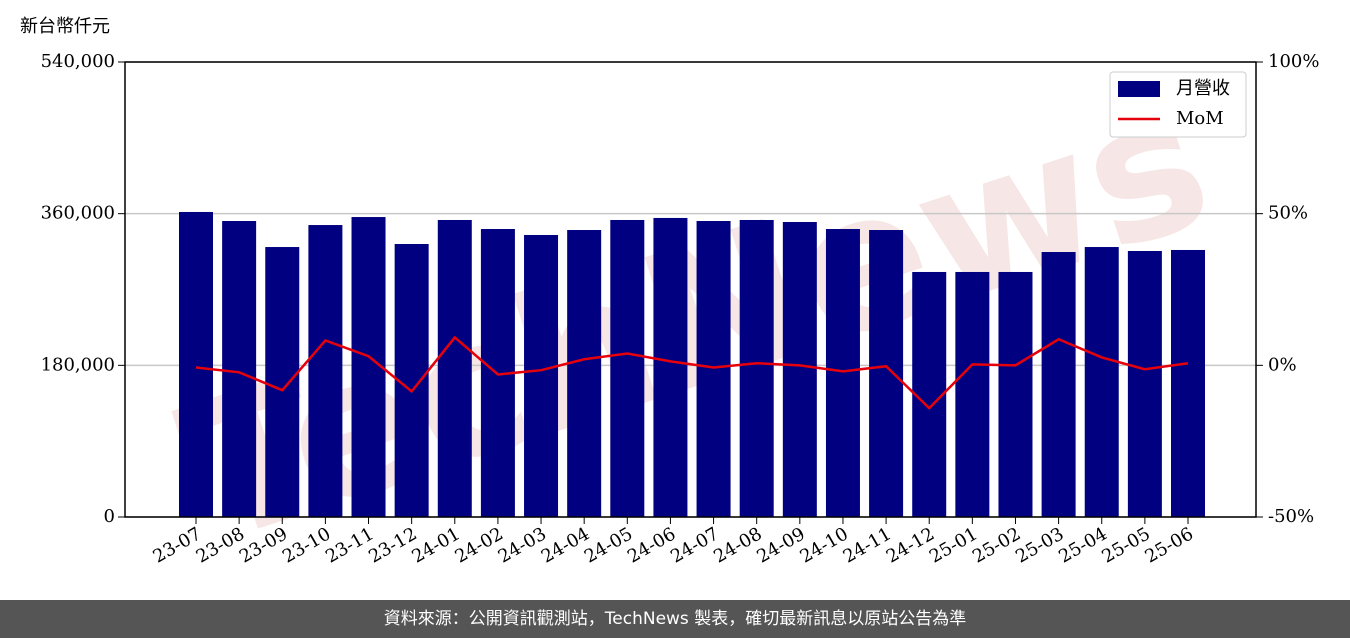 The image size is (1350, 638). Describe the element at coordinates (1039, 545) in the screenshot. I see `x-tick-label: 25-03` at that location.